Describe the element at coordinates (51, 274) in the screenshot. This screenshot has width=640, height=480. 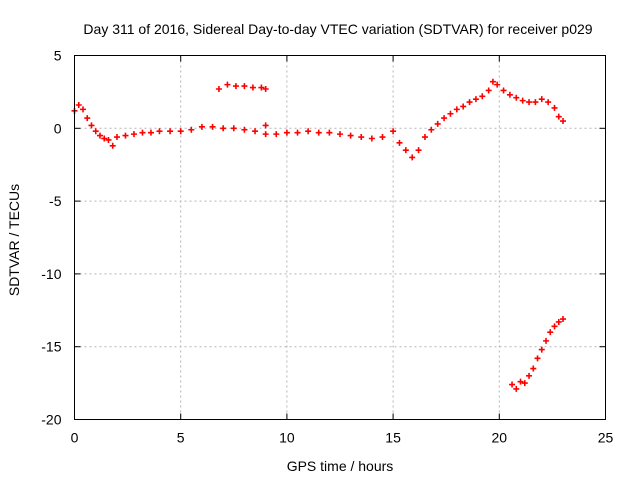
I see `y-tick-label: -10` at that location.